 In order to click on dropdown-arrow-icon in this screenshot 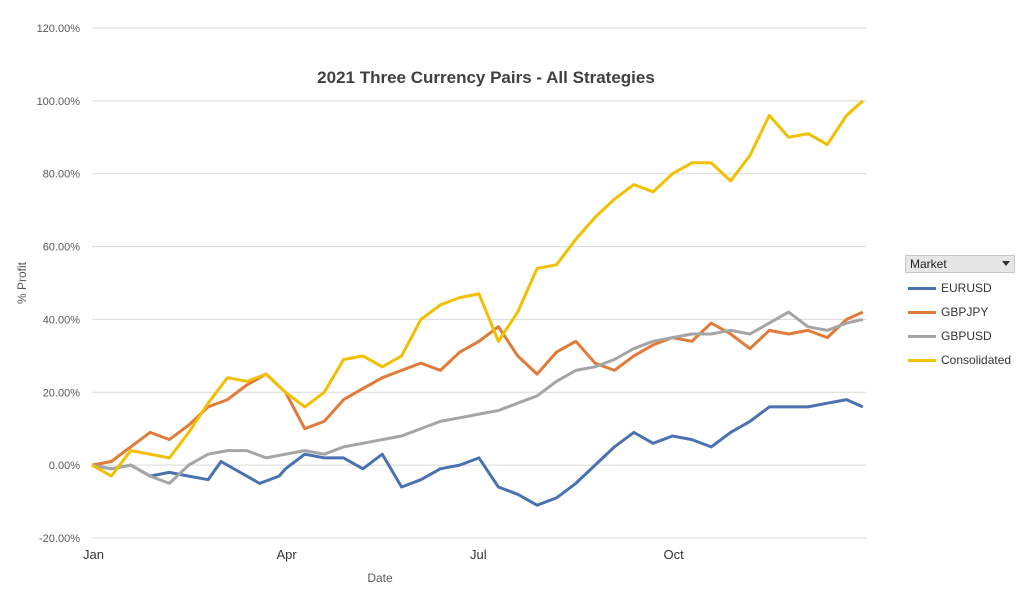, I will do `click(1006, 263)`.